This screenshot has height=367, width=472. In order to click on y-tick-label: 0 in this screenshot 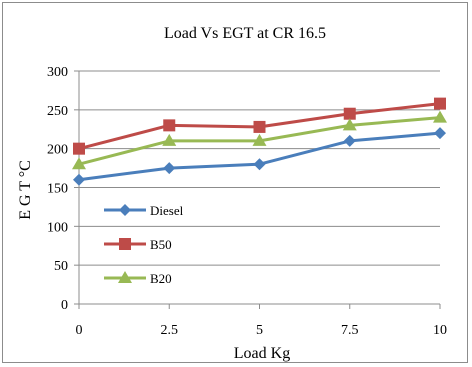, I will do `click(64, 305)`.